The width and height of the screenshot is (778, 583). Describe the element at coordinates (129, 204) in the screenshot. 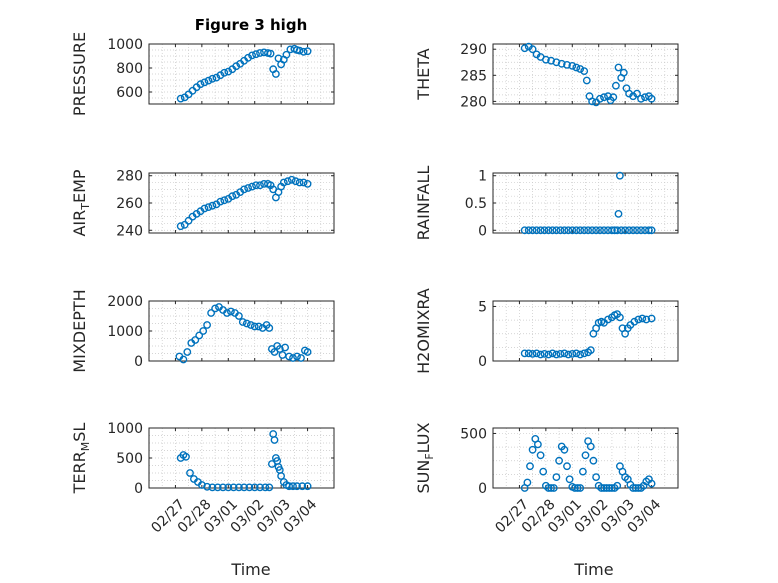

I see `y-tick-label: 260` at that location.